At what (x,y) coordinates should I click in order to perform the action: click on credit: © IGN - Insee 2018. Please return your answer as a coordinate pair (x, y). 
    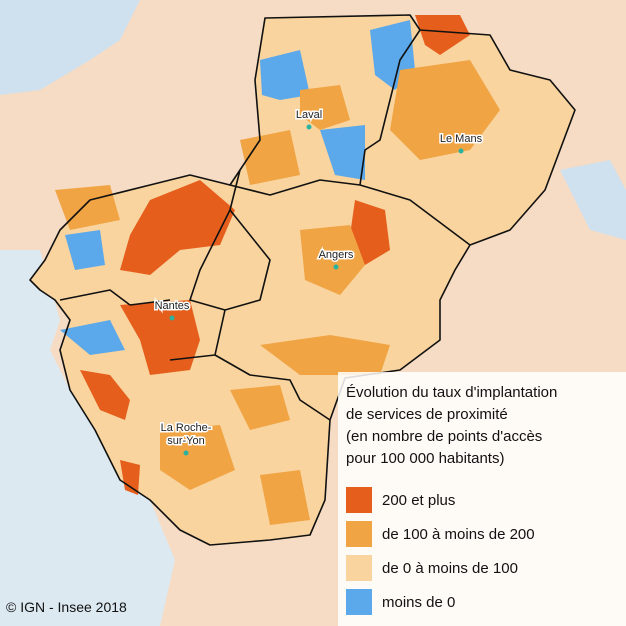
    Looking at the image, I should click on (66, 607).